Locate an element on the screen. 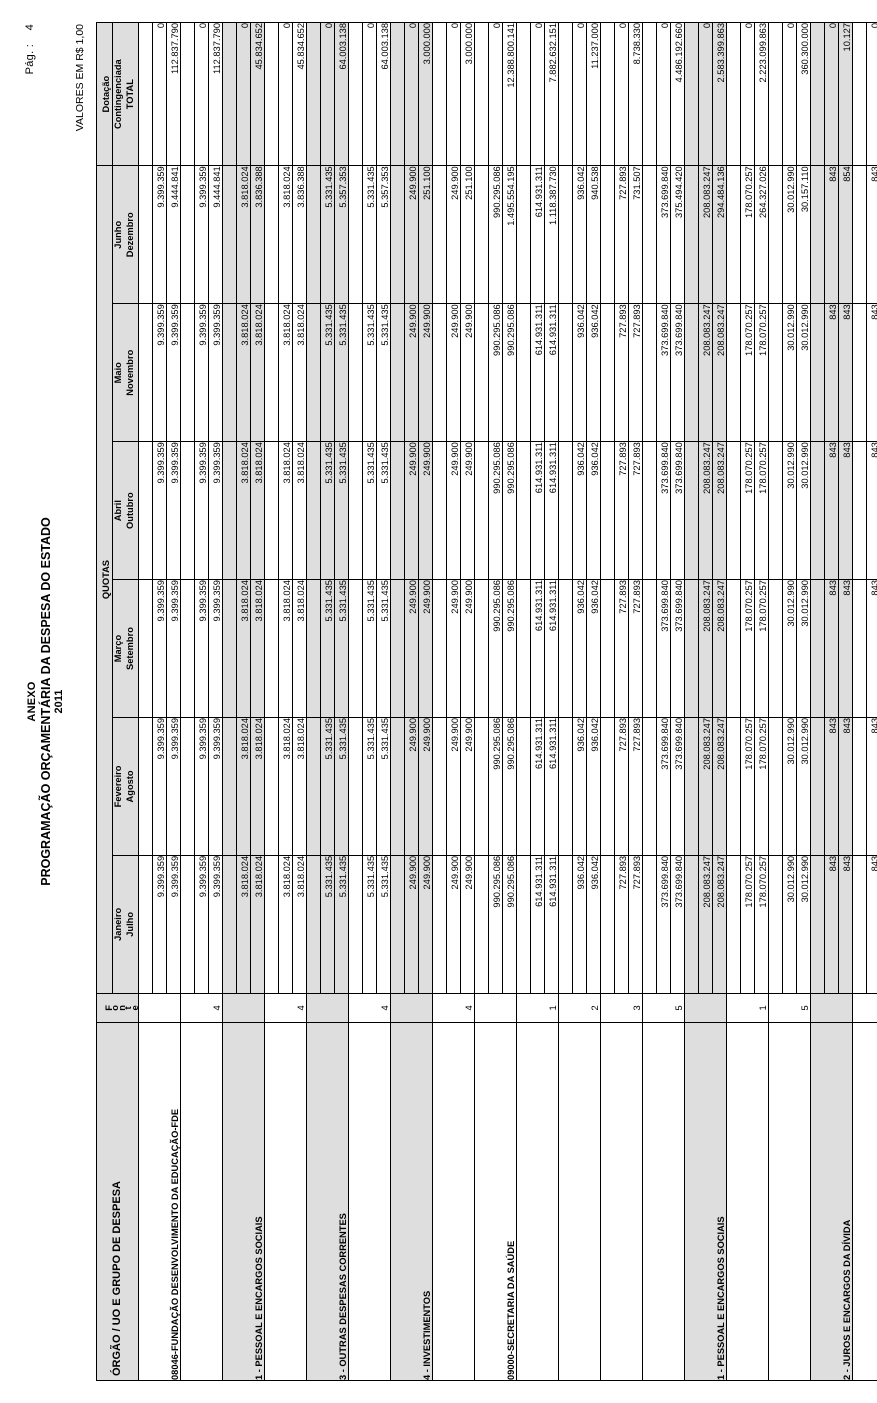 The image size is (877, 1403). cell-month-5-top: 5.331.435 is located at coordinates (369, 372).